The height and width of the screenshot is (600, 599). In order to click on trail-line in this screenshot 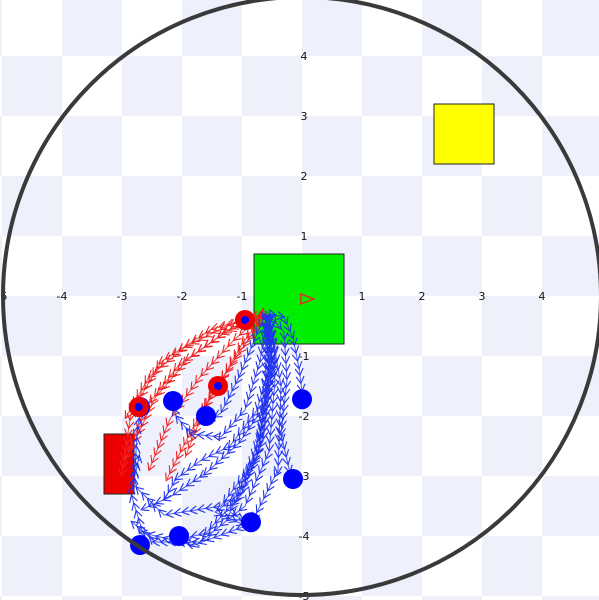, I will do `click(200, 415)`.